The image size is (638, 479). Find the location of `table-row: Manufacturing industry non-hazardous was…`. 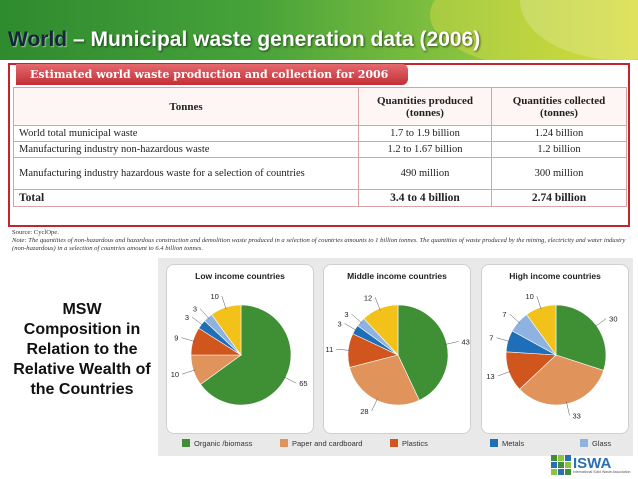

table-row: Manufacturing industry non-hazardous was… is located at coordinates (320, 149).